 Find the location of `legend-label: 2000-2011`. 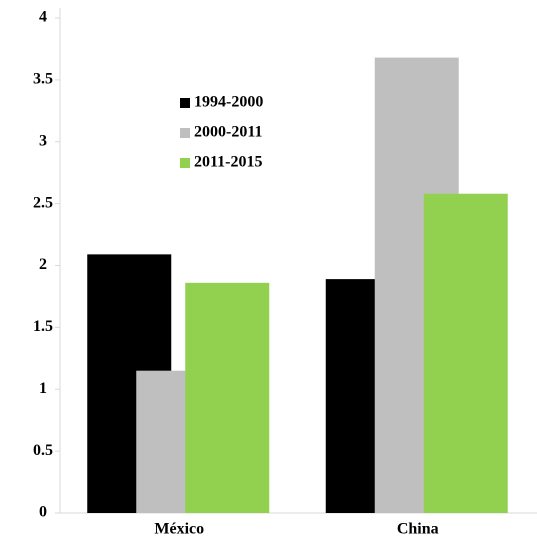

legend-label: 2000-2011 is located at coordinates (228, 132).